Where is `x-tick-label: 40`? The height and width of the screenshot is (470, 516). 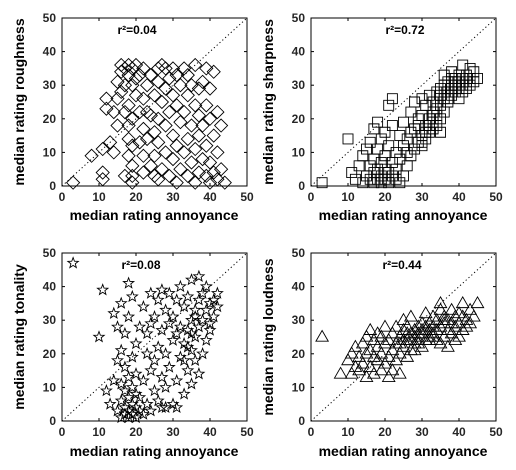 x-tick-label: 40 is located at coordinates (459, 432).